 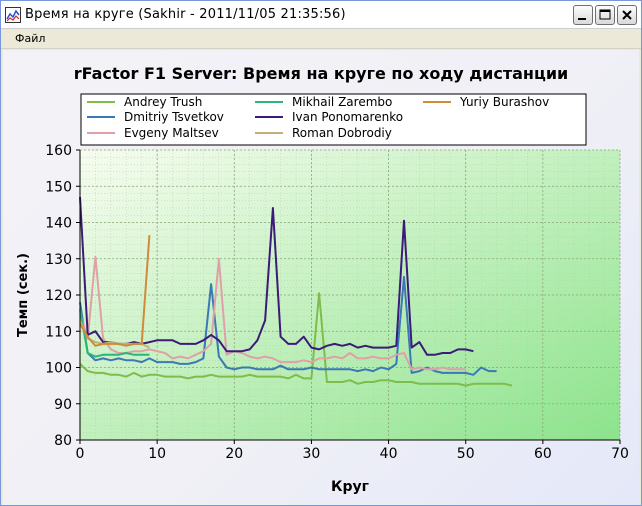 What do you see at coordinates (620, 454) in the screenshot?
I see `x-tick-label: 70` at bounding box center [620, 454].